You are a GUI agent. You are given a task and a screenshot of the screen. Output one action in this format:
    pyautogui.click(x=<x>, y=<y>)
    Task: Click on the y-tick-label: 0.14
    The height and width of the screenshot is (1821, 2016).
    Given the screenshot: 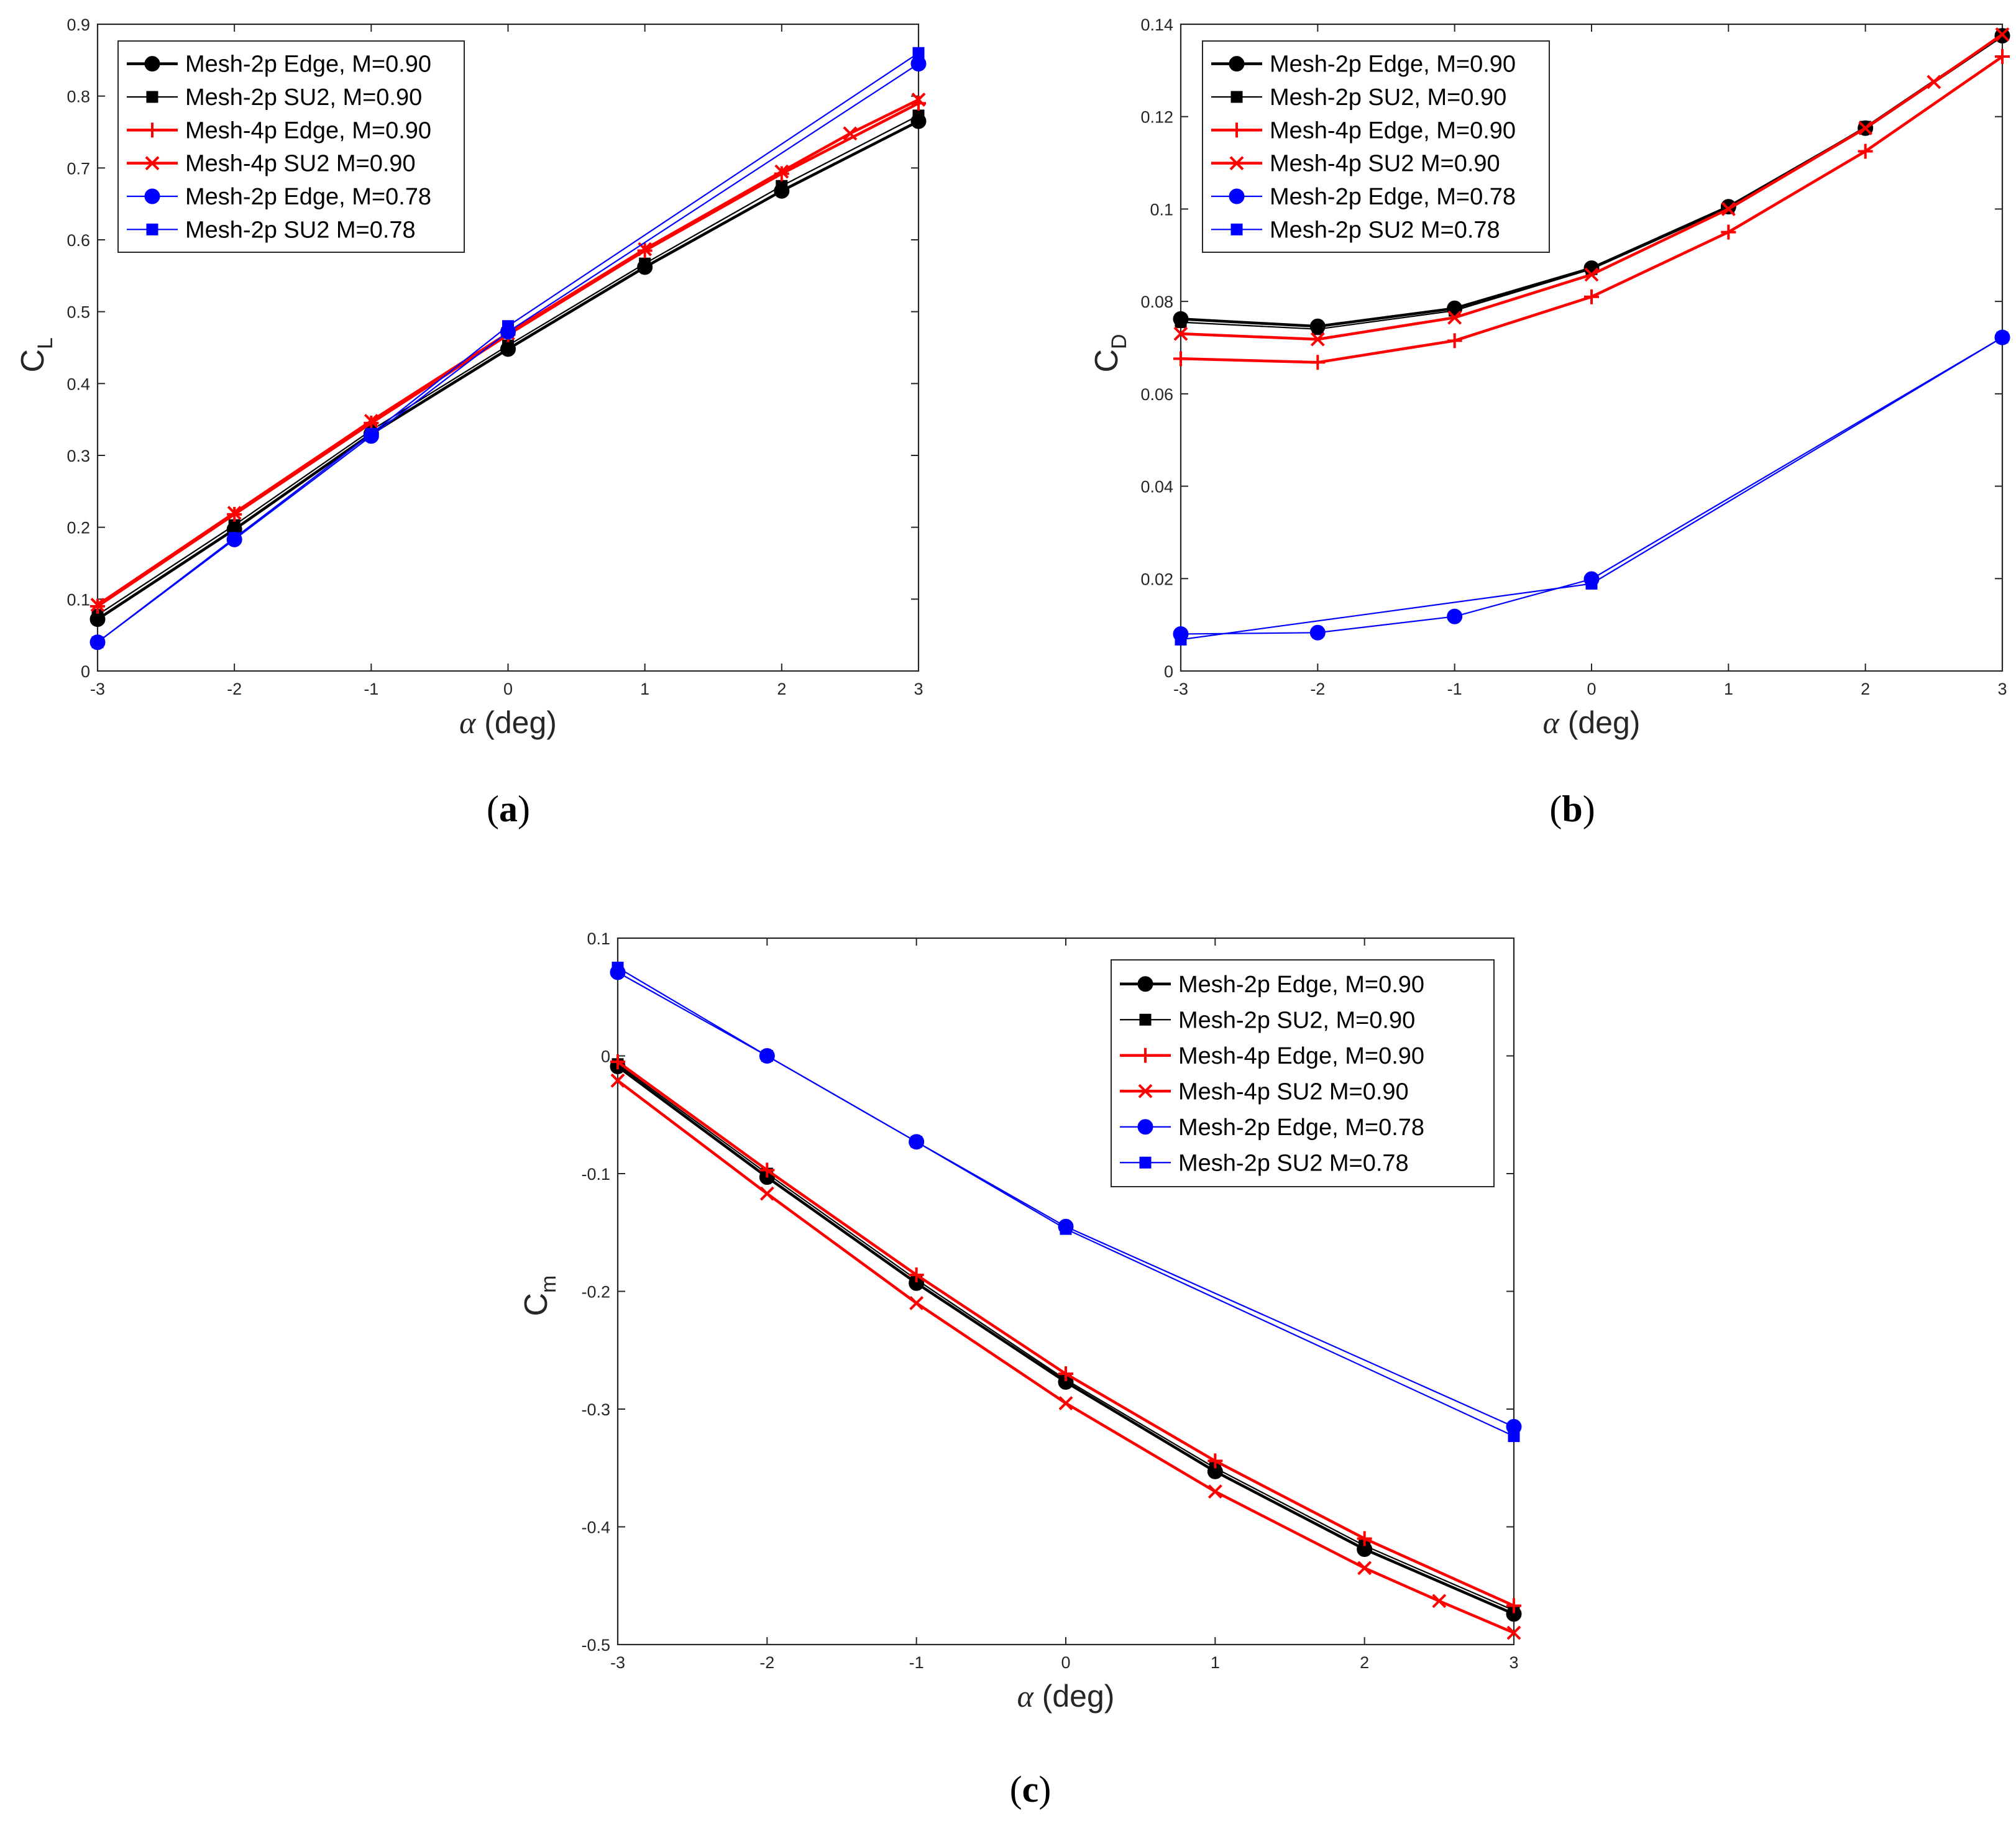 What is the action you would take?
    pyautogui.click(x=1156, y=25)
    